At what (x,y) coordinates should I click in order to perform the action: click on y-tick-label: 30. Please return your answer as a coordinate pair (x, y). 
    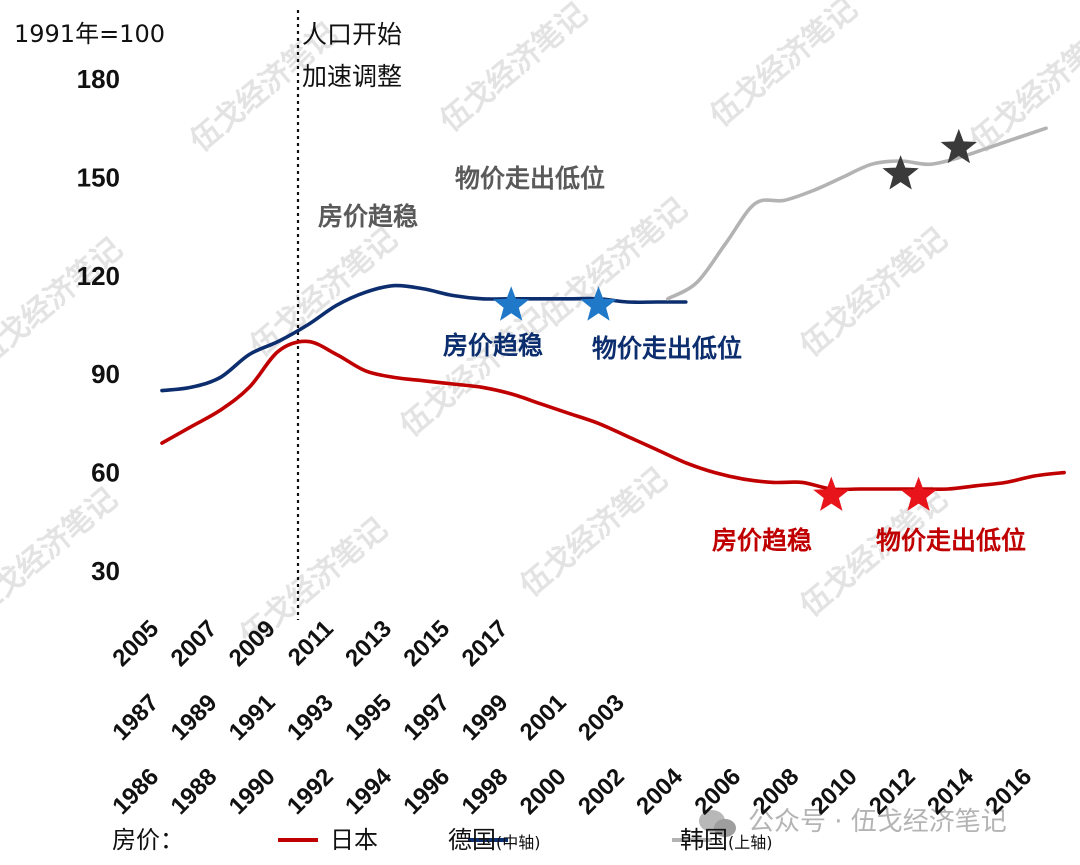
    Looking at the image, I should click on (105, 571).